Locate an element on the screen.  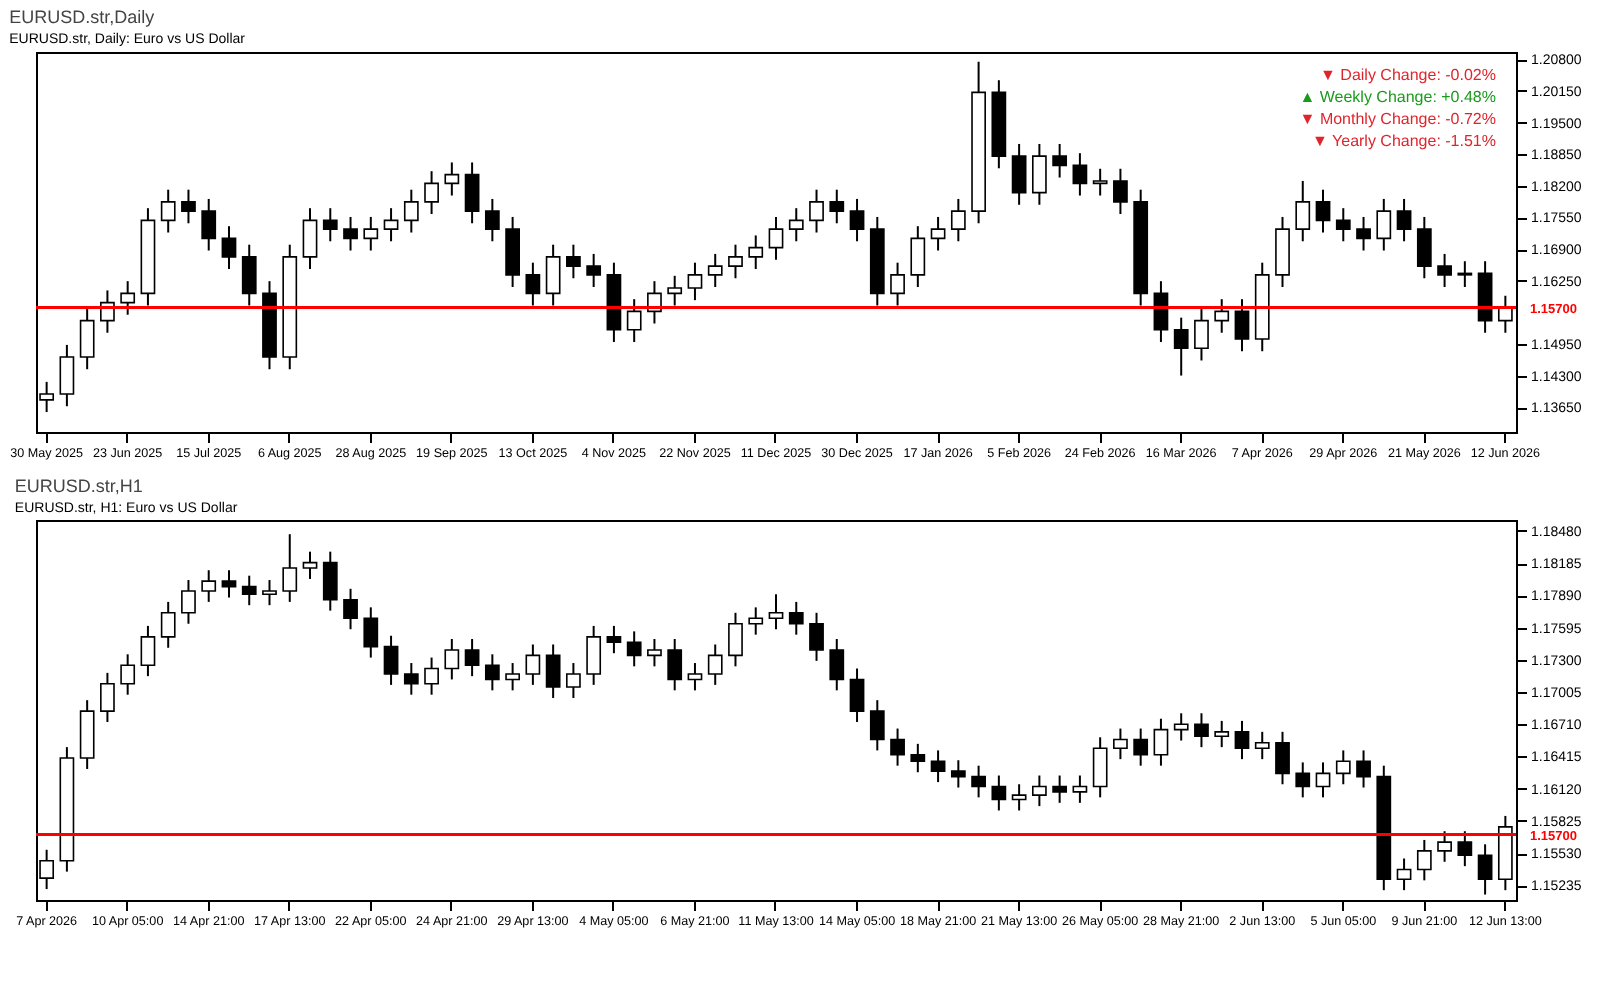
annotation: ▼ Monthly Change: -0.72% is located at coordinates (1397, 119).